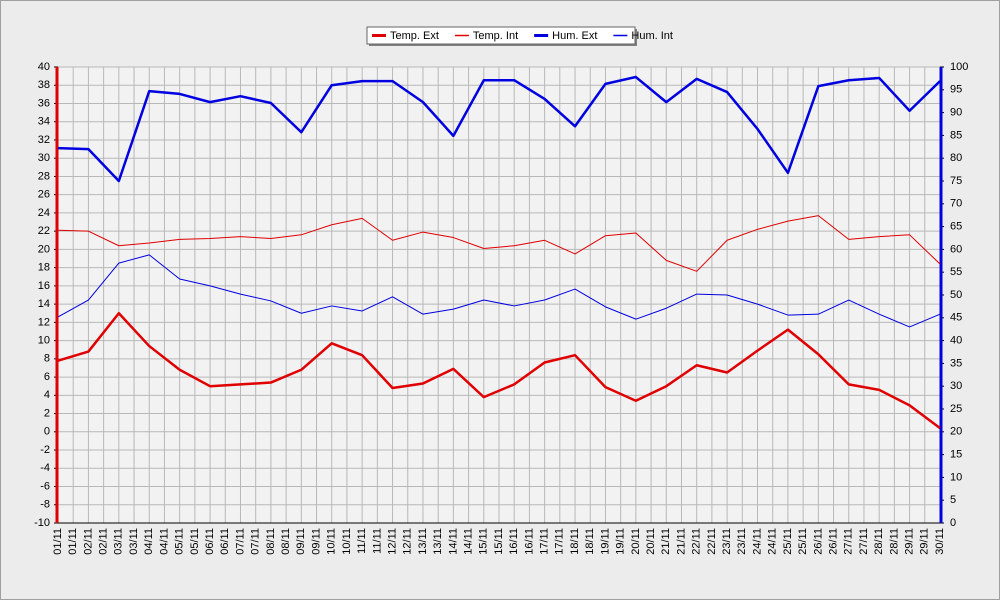  What do you see at coordinates (44, 140) in the screenshot?
I see `y-tick-label: 32` at bounding box center [44, 140].